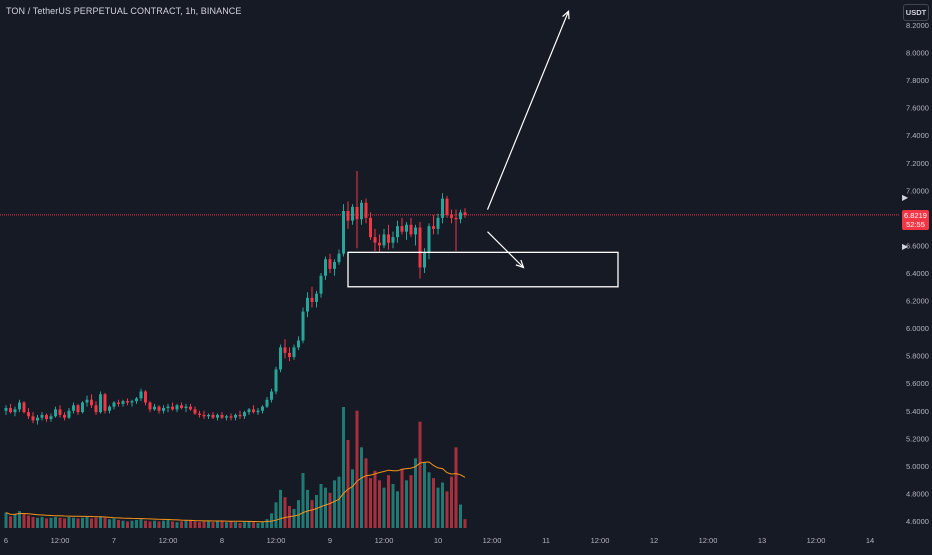 The width and height of the screenshot is (932, 555). What do you see at coordinates (505, 249) in the screenshot?
I see `pullback-arrow-shaft` at bounding box center [505, 249].